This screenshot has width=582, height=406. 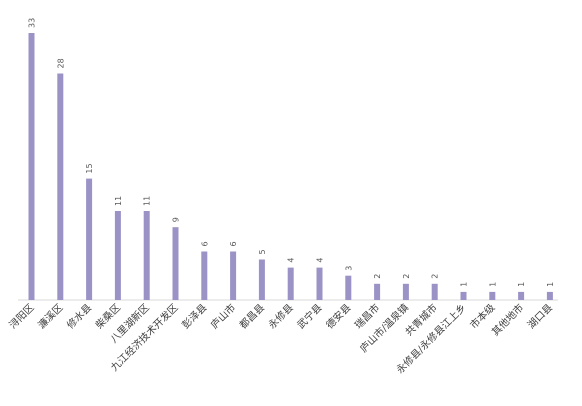 I want to click on data-label: 28, so click(x=60, y=63).